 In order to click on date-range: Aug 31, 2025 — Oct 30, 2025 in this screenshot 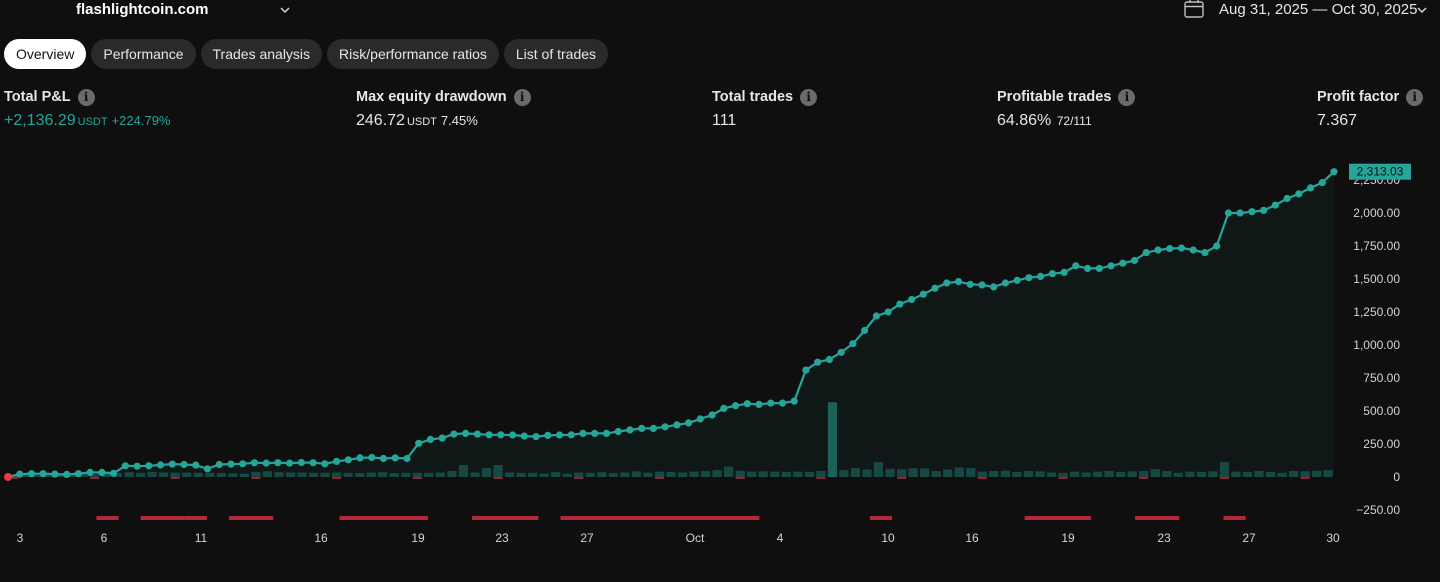, I will do `click(1318, 9)`.